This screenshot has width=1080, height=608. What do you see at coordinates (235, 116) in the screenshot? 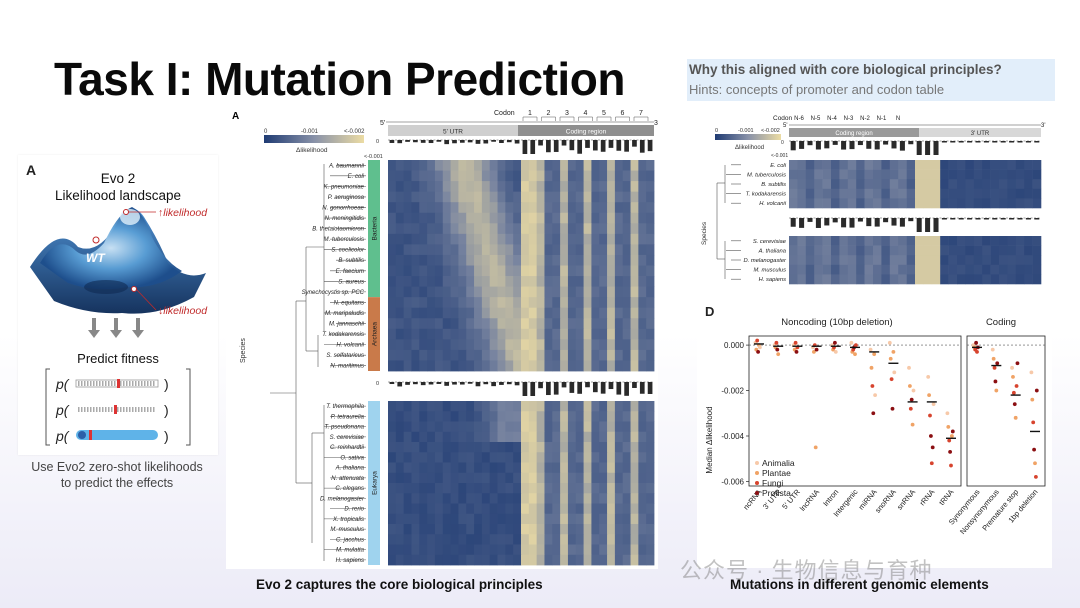
I see `main-panel-label: A` at bounding box center [235, 116].